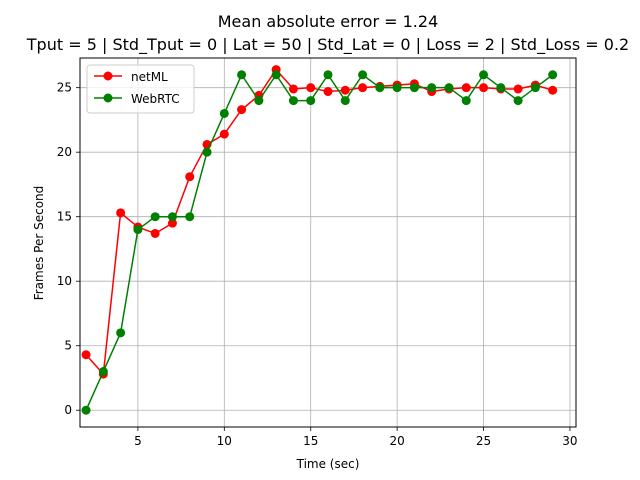 This screenshot has height=480, width=640. Describe the element at coordinates (155, 99) in the screenshot. I see `legend-label-webrtc: WebRTC` at that location.